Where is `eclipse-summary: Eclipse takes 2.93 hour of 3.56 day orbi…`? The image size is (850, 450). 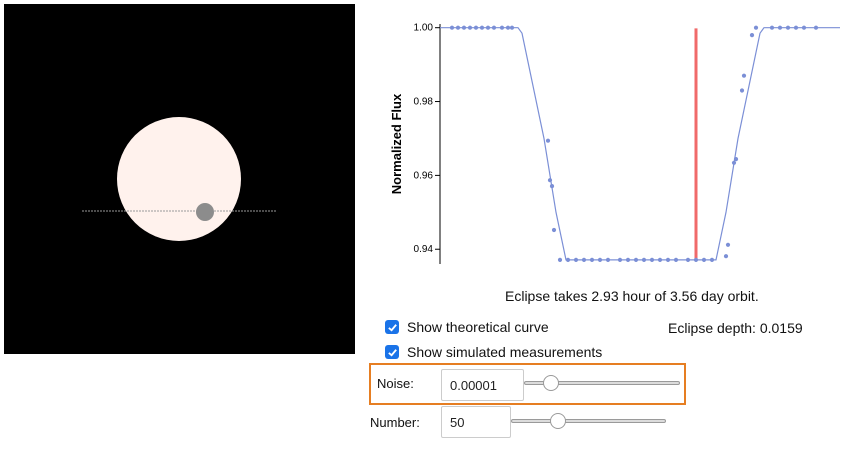 eclipse-summary: Eclipse takes 2.93 hour of 3.56 day orbi… is located at coordinates (632, 296).